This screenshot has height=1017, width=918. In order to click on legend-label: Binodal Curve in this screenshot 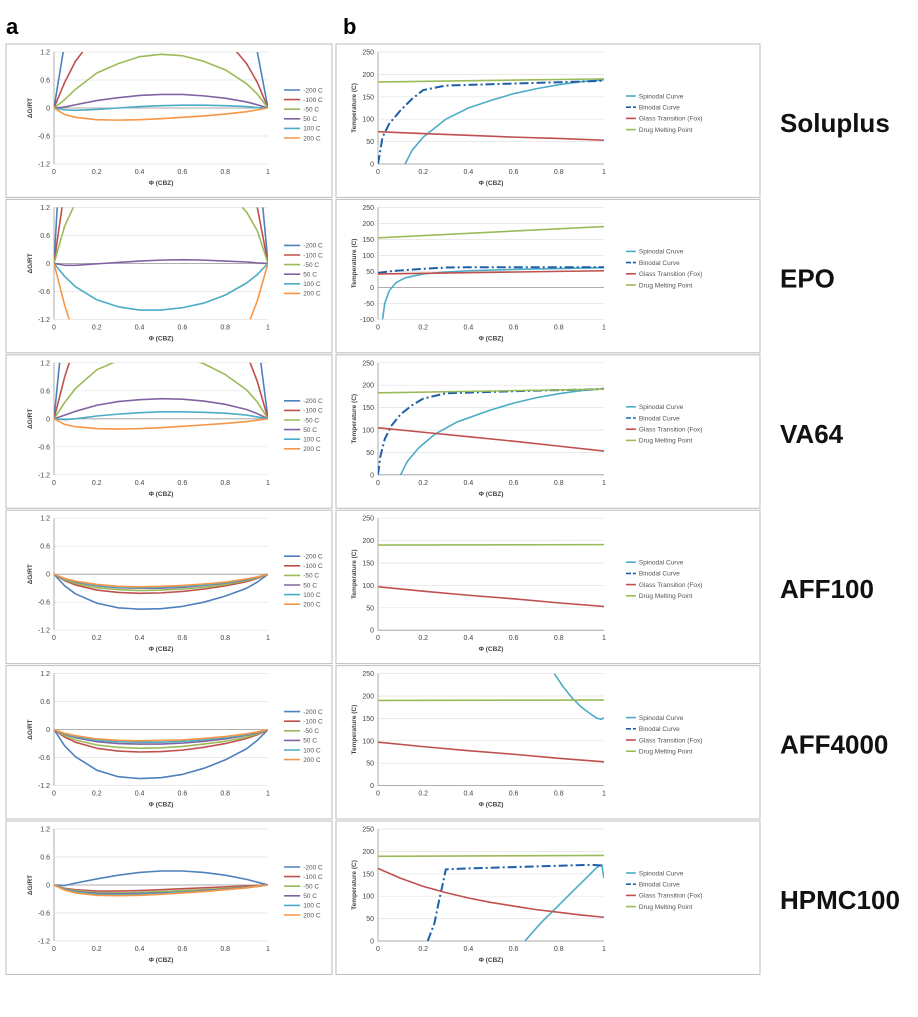, I will do `click(659, 263)`.